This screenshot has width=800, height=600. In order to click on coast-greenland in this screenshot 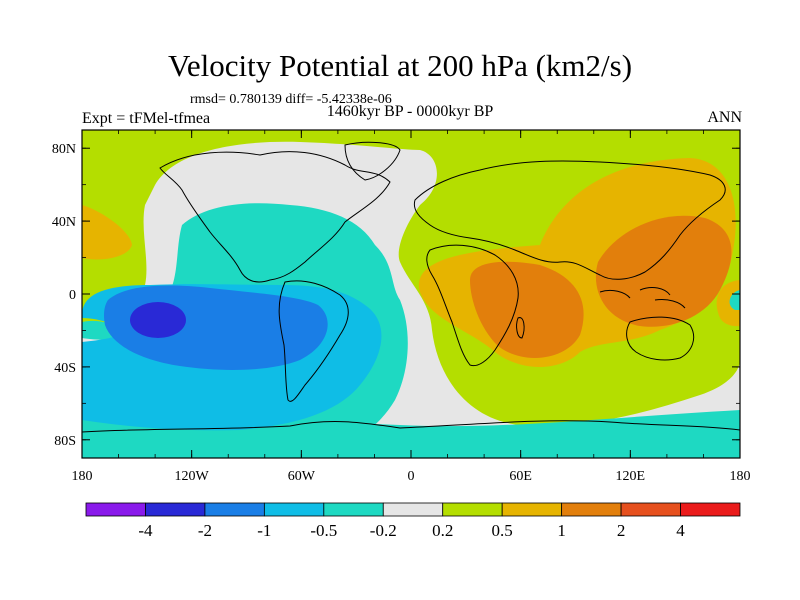, I will do `click(372, 161)`.